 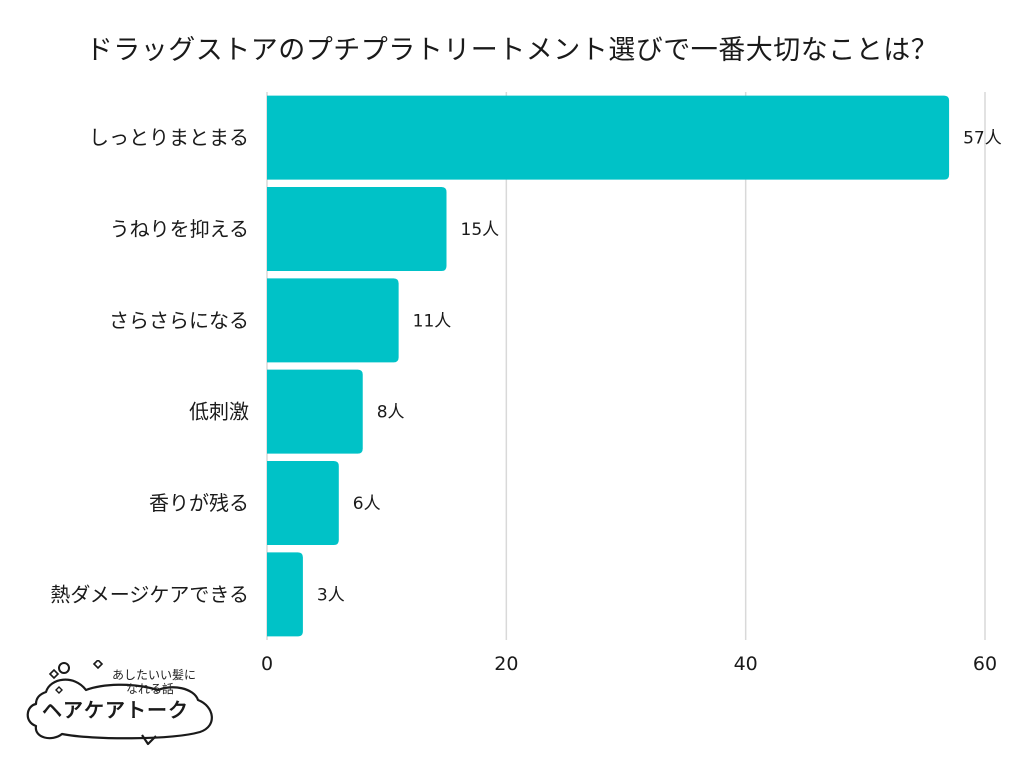 What do you see at coordinates (331, 595) in the screenshot?
I see `value-label-6: 3人` at bounding box center [331, 595].